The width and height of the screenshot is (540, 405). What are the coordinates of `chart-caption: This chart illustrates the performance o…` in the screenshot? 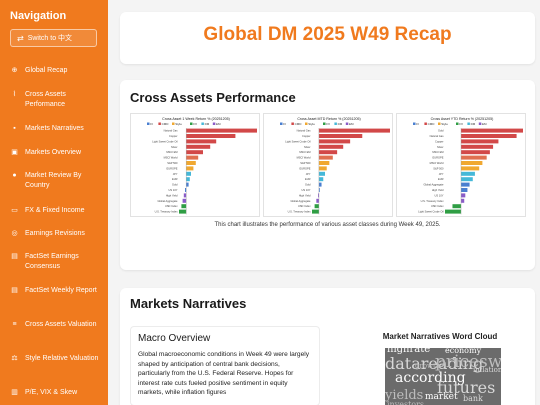 It's located at (327, 225).